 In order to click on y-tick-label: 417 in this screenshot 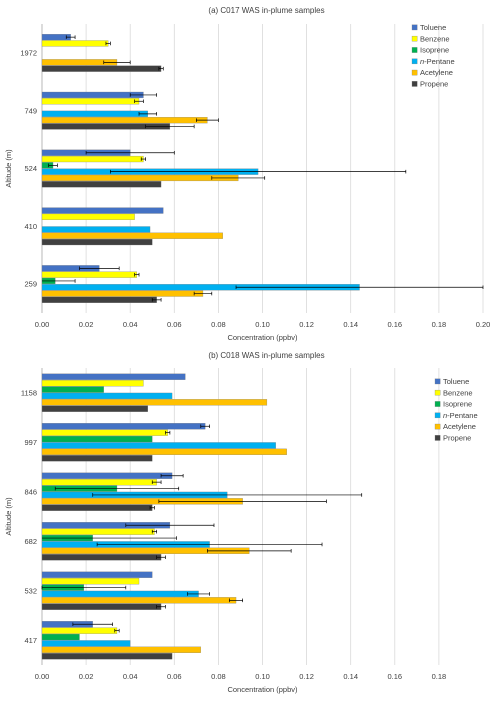, I will do `click(30, 640)`.